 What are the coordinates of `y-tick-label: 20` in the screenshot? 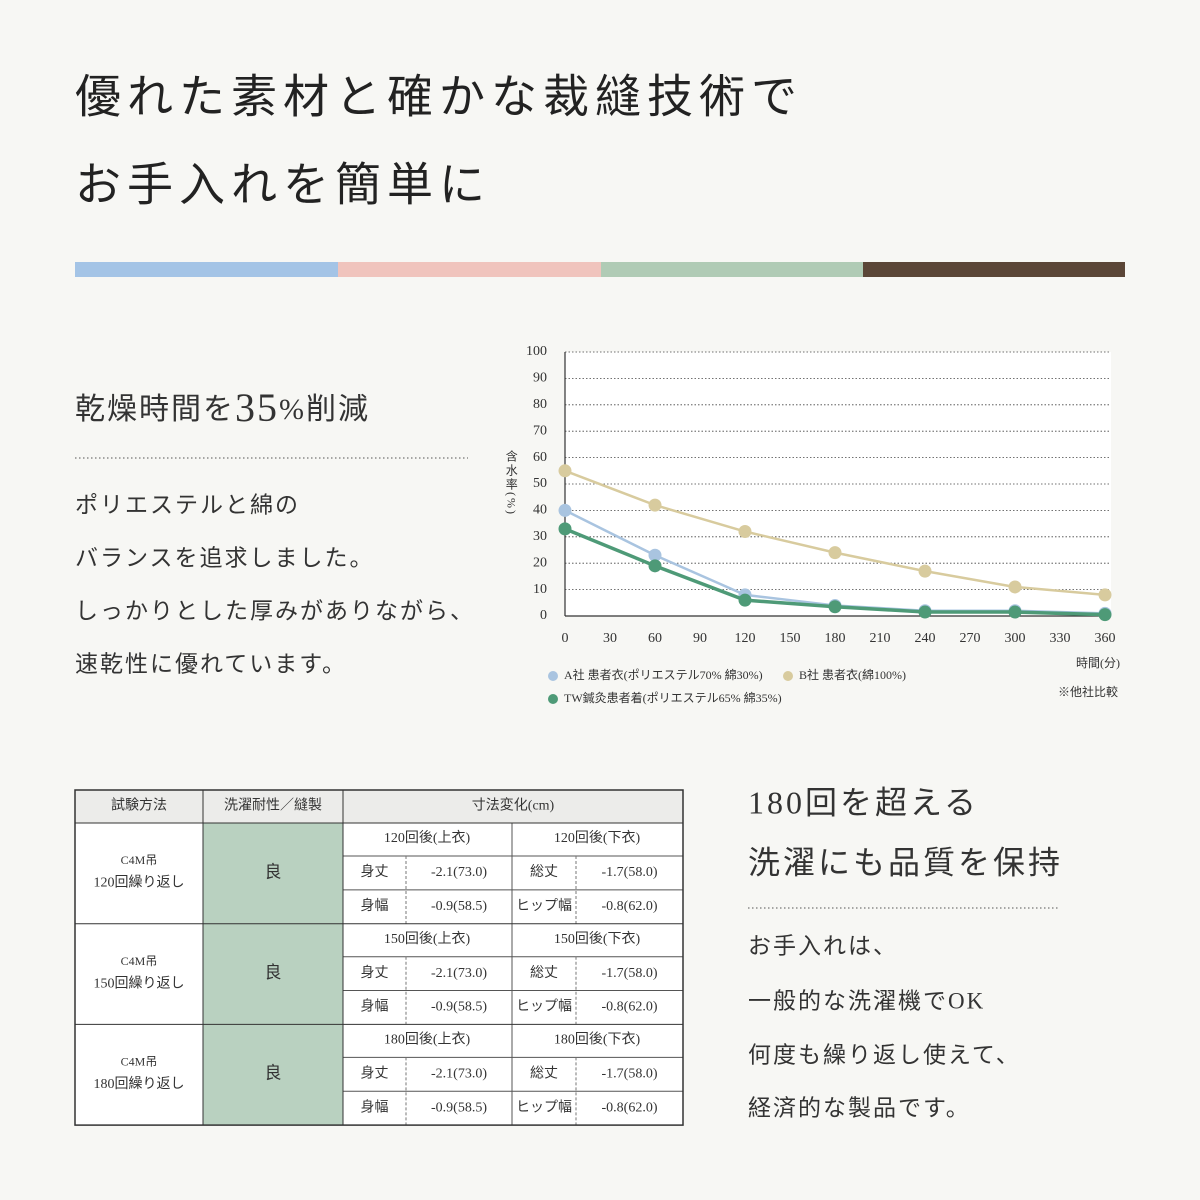 It's located at (540, 562).